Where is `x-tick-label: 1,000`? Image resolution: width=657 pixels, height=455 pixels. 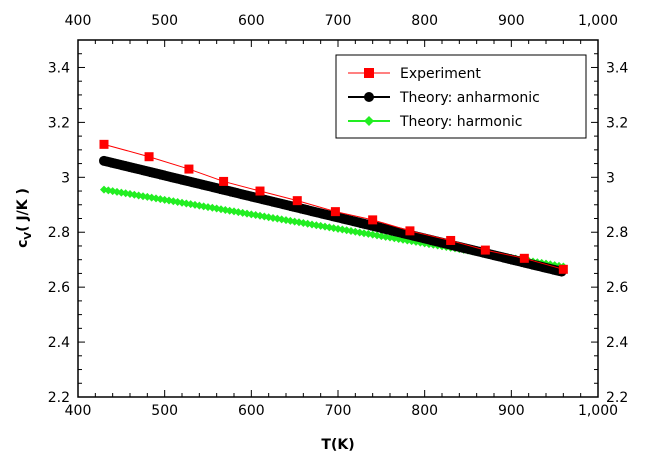 x-tick-label: 1,000 is located at coordinates (598, 411).